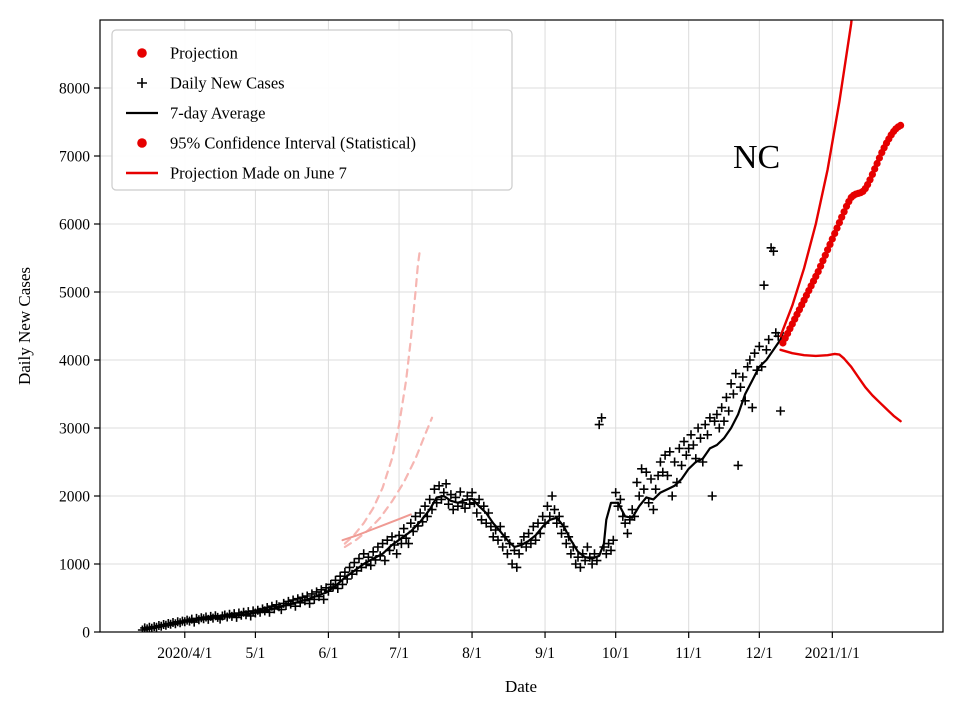  What do you see at coordinates (472, 653) in the screenshot?
I see `x-tick-label: 8/1` at bounding box center [472, 653].